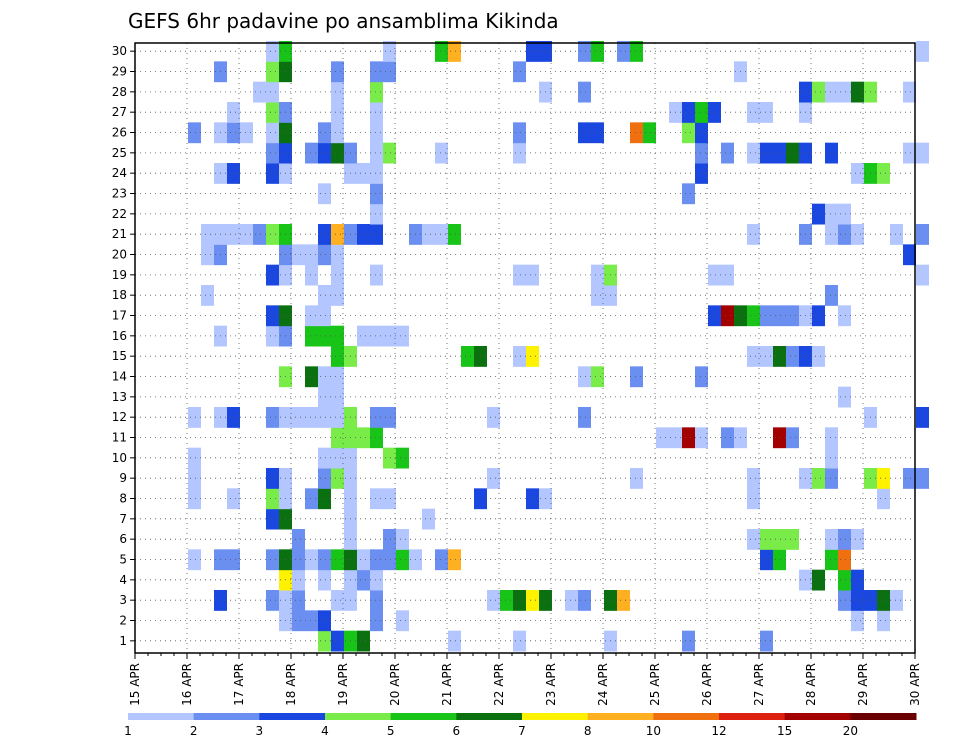  I want to click on y-tick-label: 20, so click(119, 255).